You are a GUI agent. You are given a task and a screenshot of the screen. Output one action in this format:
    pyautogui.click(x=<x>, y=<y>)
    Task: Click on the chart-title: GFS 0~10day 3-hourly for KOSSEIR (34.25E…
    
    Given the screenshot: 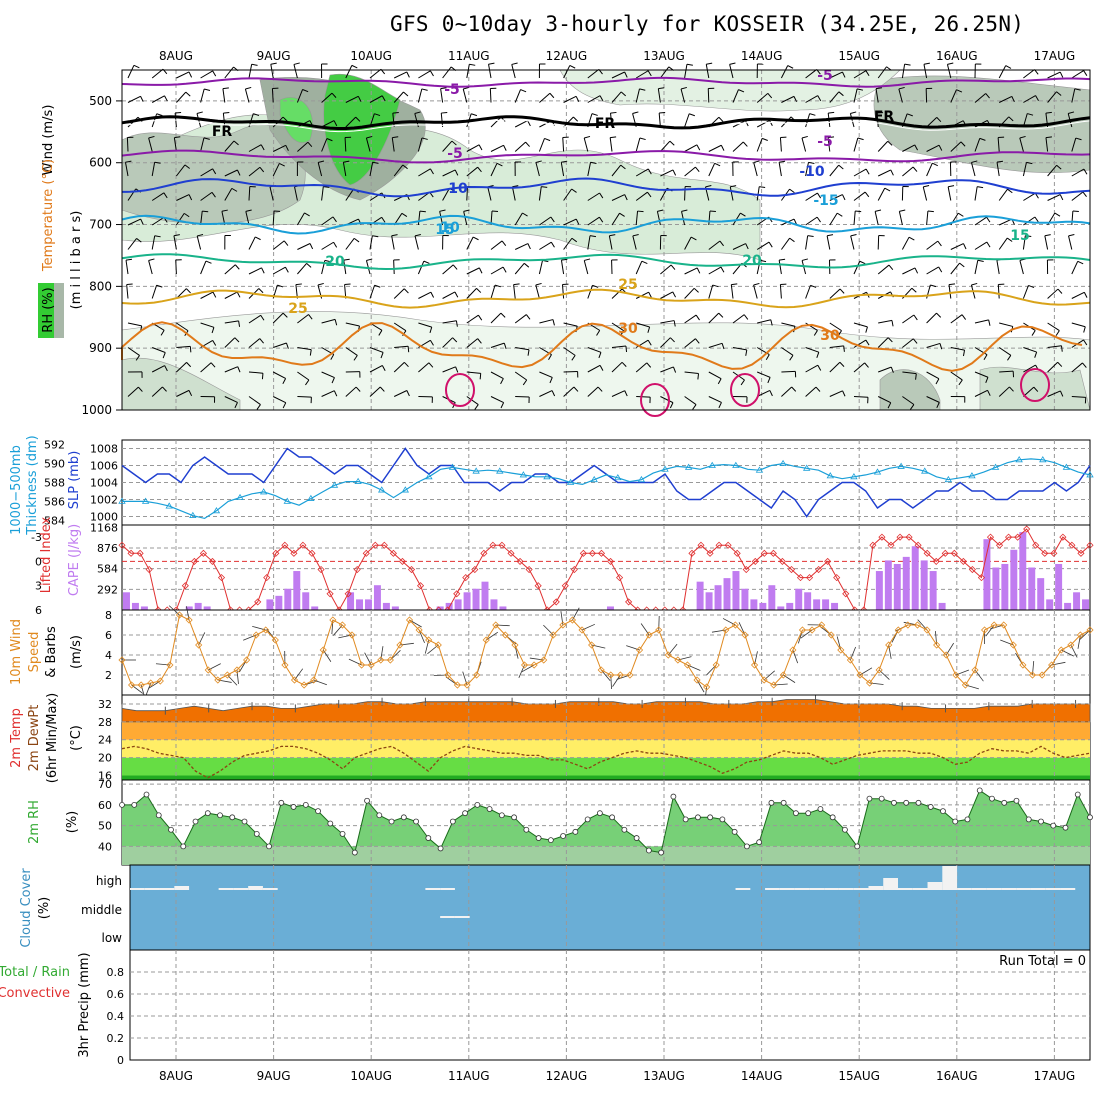 What is the action you would take?
    pyautogui.click(x=707, y=24)
    